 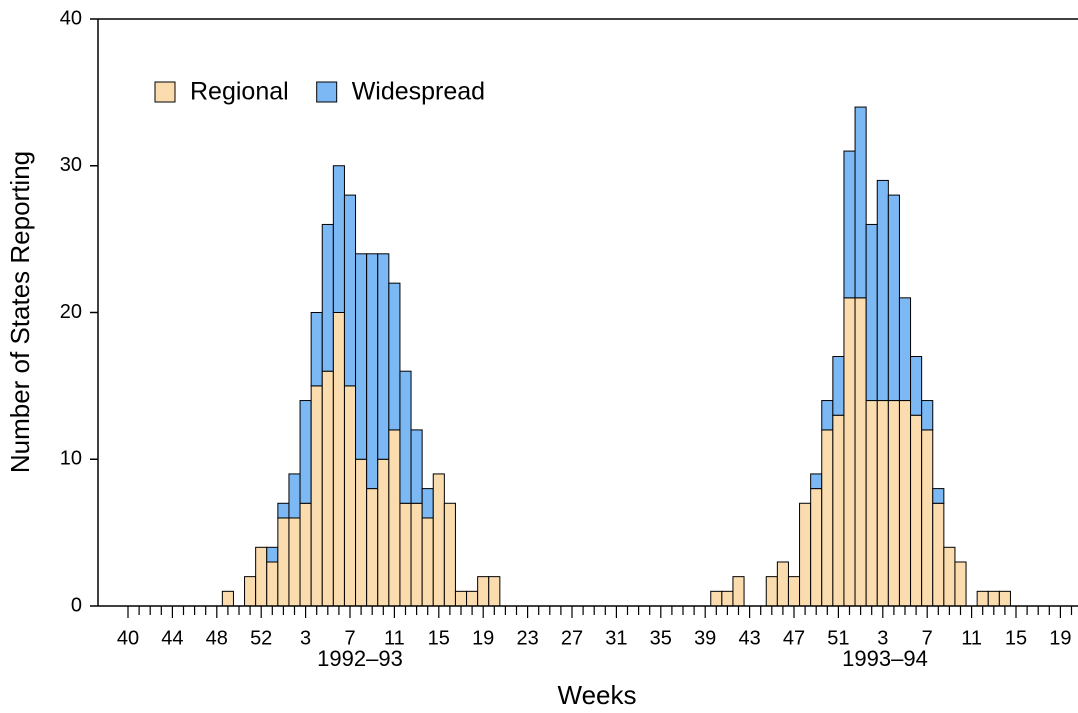 I want to click on legend-label: Regional, so click(x=239, y=92).